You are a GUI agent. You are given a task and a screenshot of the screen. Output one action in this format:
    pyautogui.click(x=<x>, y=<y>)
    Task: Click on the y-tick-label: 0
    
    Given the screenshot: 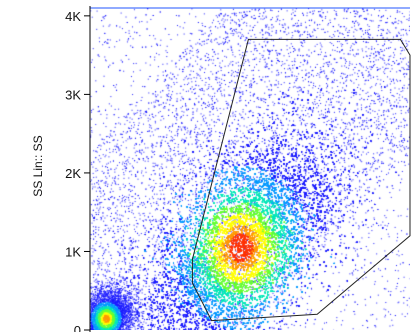 What is the action you would take?
    pyautogui.click(x=77, y=327)
    